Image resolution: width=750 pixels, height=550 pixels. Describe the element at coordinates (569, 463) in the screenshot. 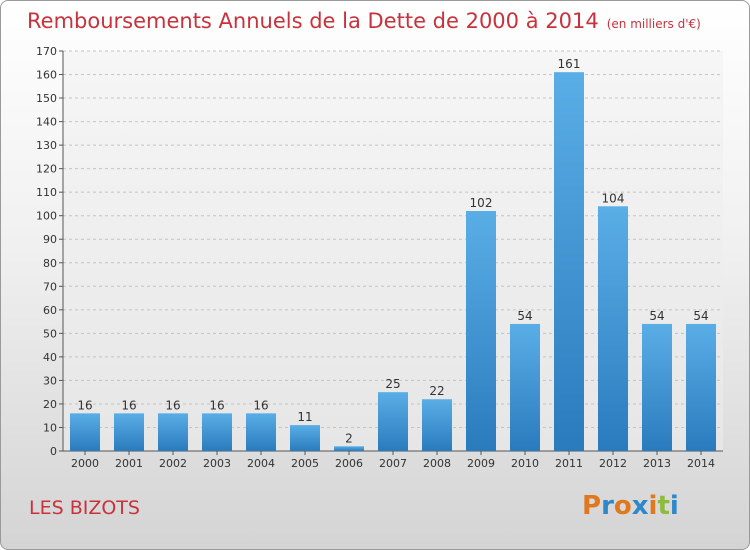

I see `x-tick-label: 2011` at that location.